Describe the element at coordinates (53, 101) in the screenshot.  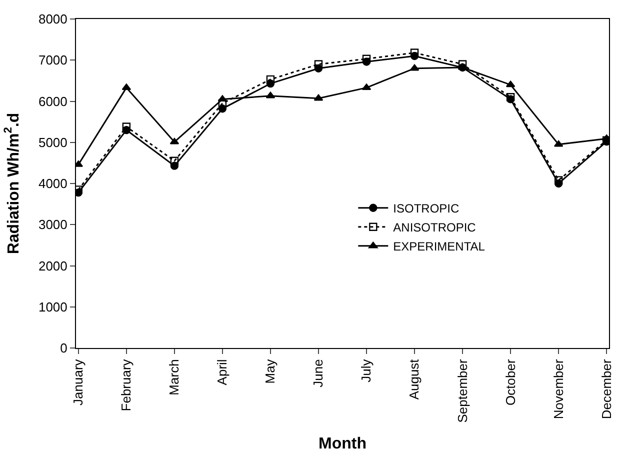
I see `y-tick-label: 6000` at that location.